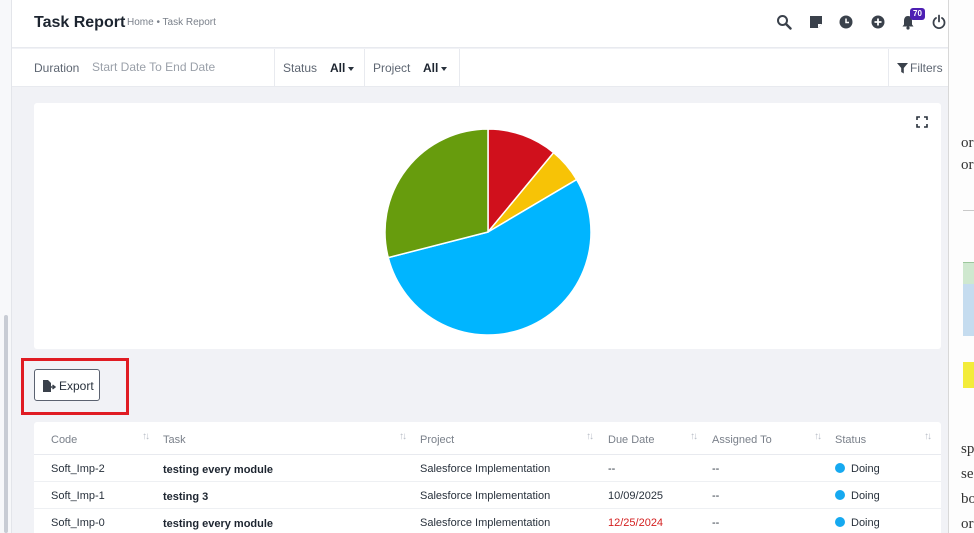 This screenshot has width=974, height=533. What do you see at coordinates (78, 523) in the screenshot?
I see `cell-code: Soft_Imp-0` at bounding box center [78, 523].